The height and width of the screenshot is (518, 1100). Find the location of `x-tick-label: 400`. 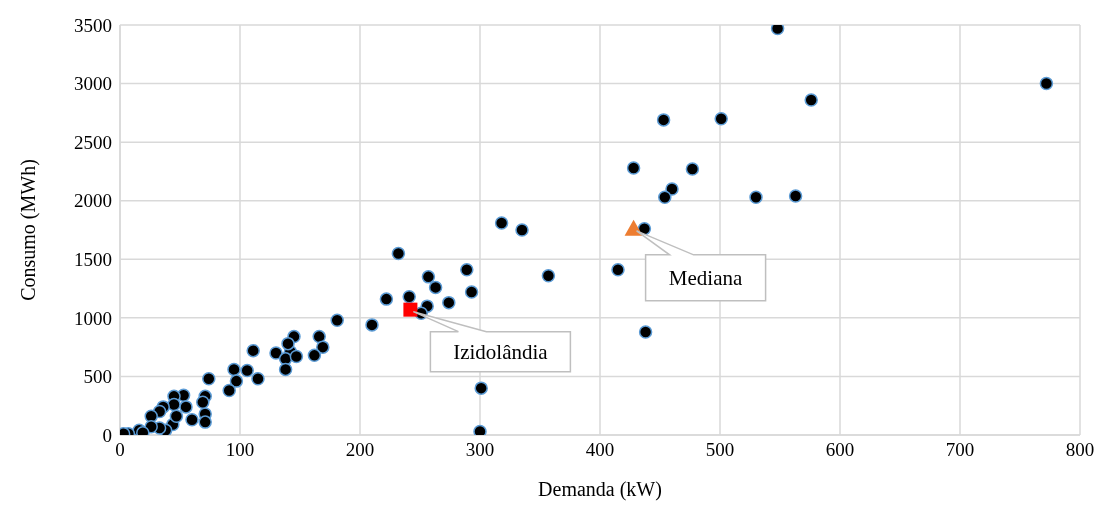

x-tick-label: 400 is located at coordinates (600, 450).